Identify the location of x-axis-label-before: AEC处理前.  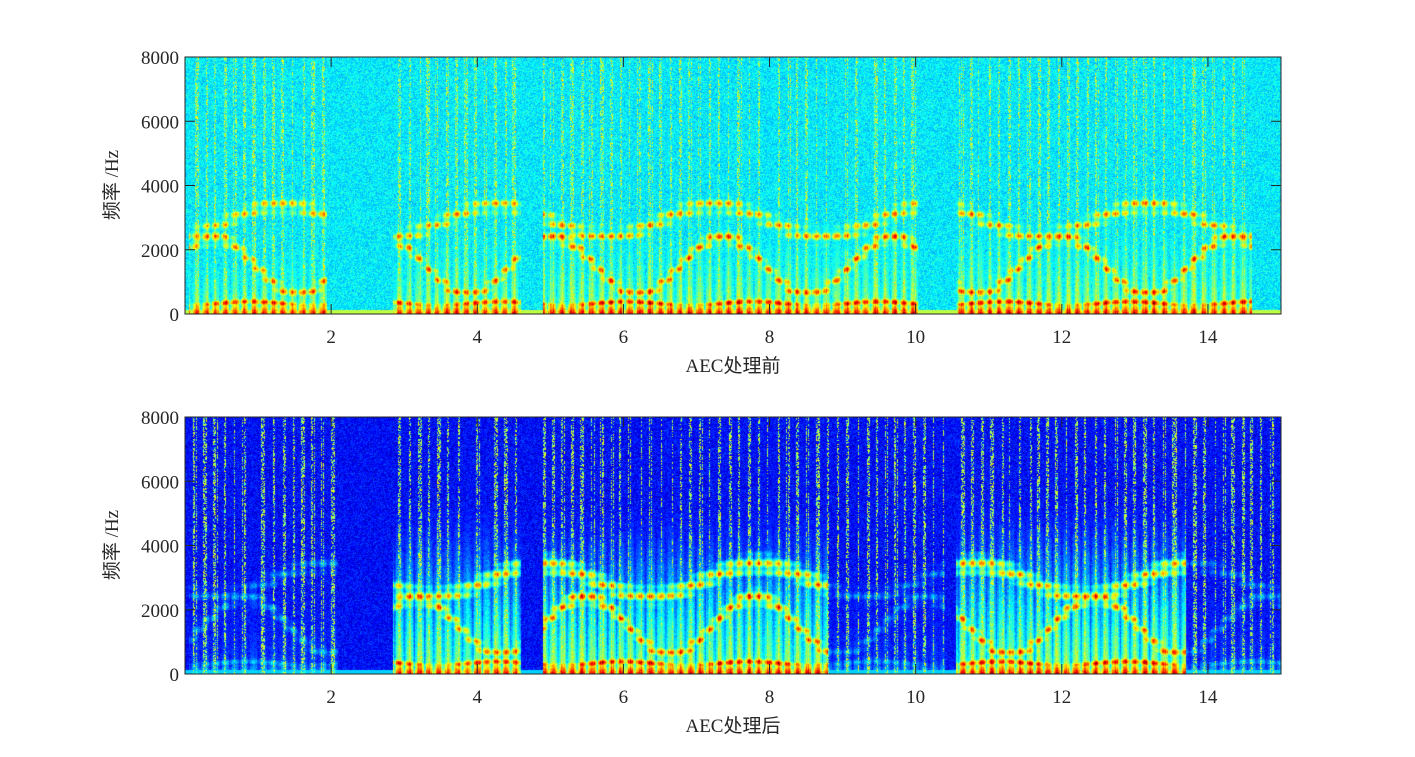
(732, 366).